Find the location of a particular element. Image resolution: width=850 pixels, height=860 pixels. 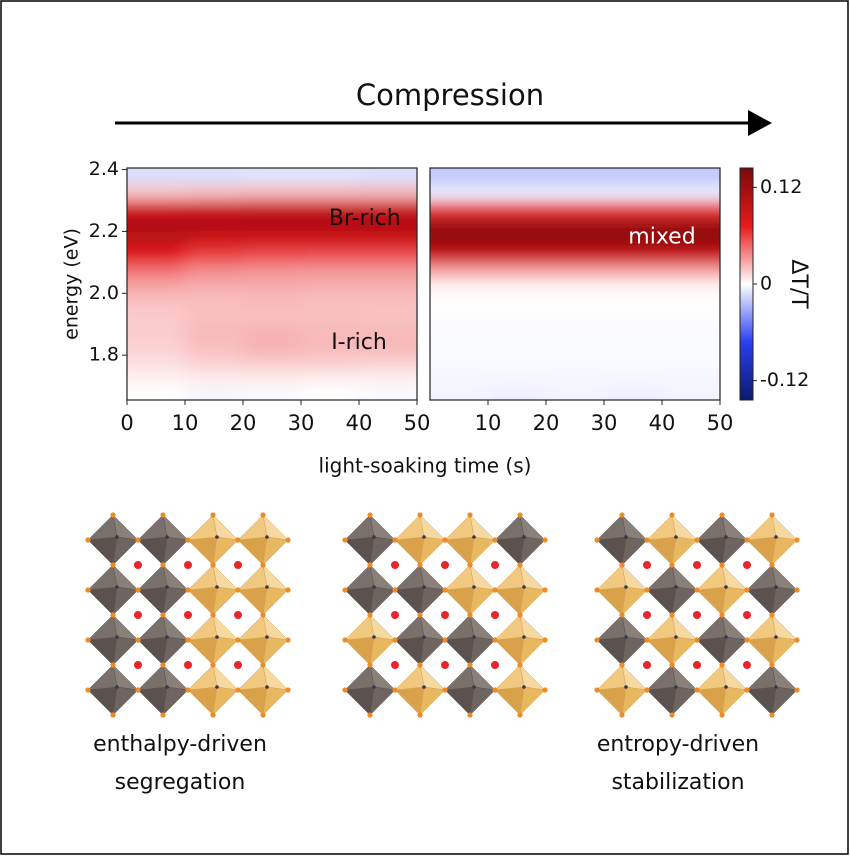

caption: entropy-driven is located at coordinates (678, 744).